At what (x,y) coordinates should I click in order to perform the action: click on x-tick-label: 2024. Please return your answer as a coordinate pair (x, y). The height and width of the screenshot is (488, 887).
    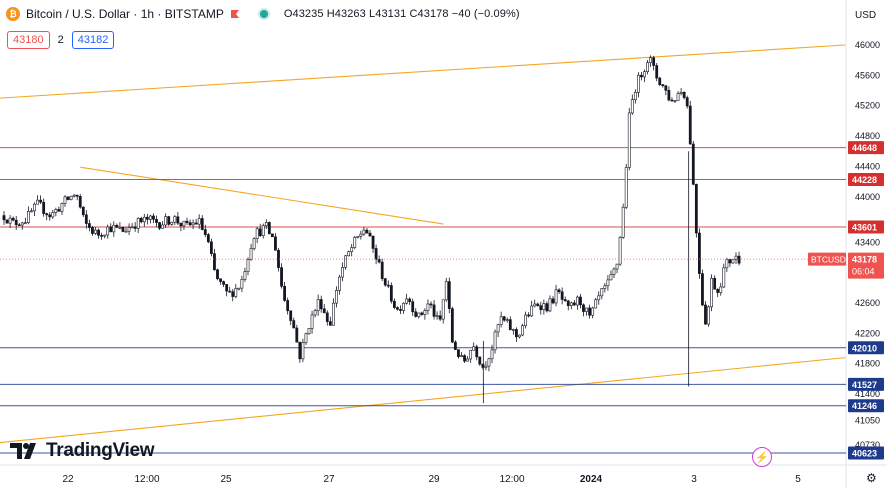
    Looking at the image, I should click on (591, 479).